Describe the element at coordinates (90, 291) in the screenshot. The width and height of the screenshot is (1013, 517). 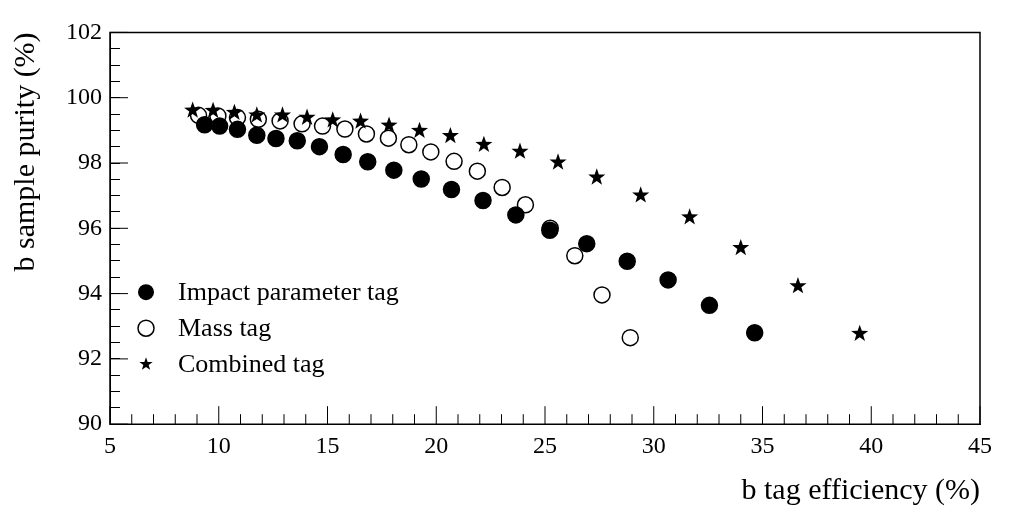
I see `y-tick-label: 94` at that location.